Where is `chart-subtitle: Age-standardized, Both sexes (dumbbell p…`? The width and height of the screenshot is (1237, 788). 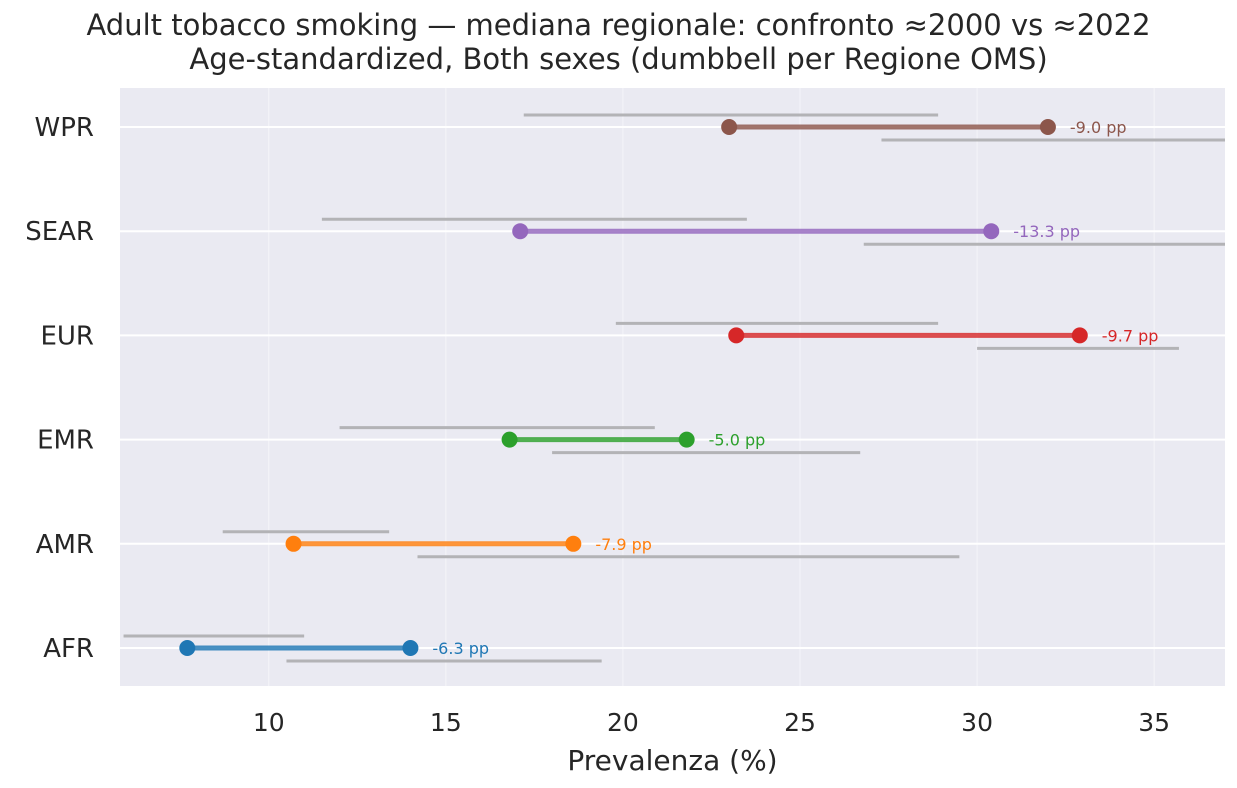 chart-subtitle: Age-standardized, Both sexes (dumbbell p… is located at coordinates (618, 59).